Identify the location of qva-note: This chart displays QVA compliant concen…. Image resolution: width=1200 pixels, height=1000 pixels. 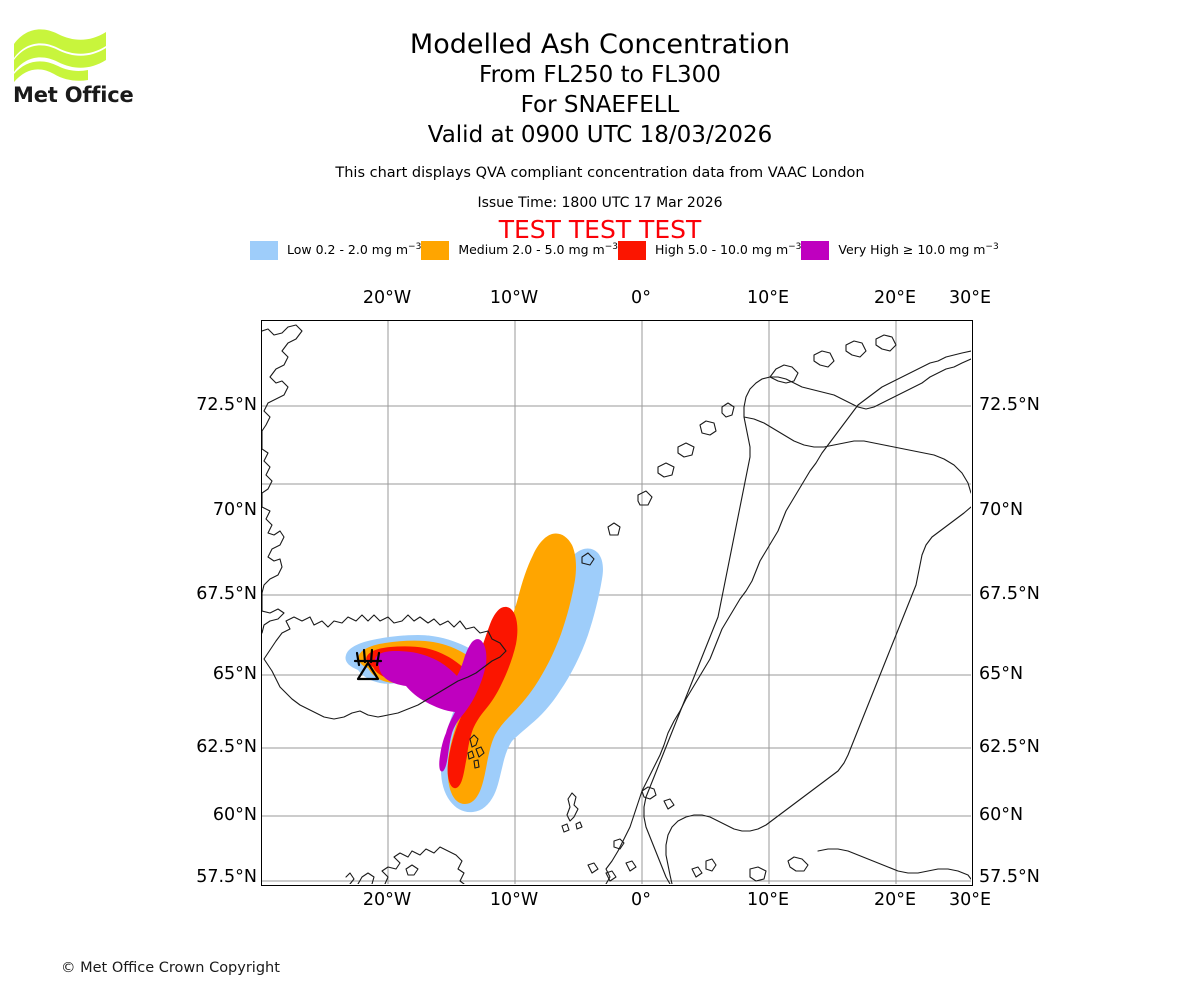
(600, 173).